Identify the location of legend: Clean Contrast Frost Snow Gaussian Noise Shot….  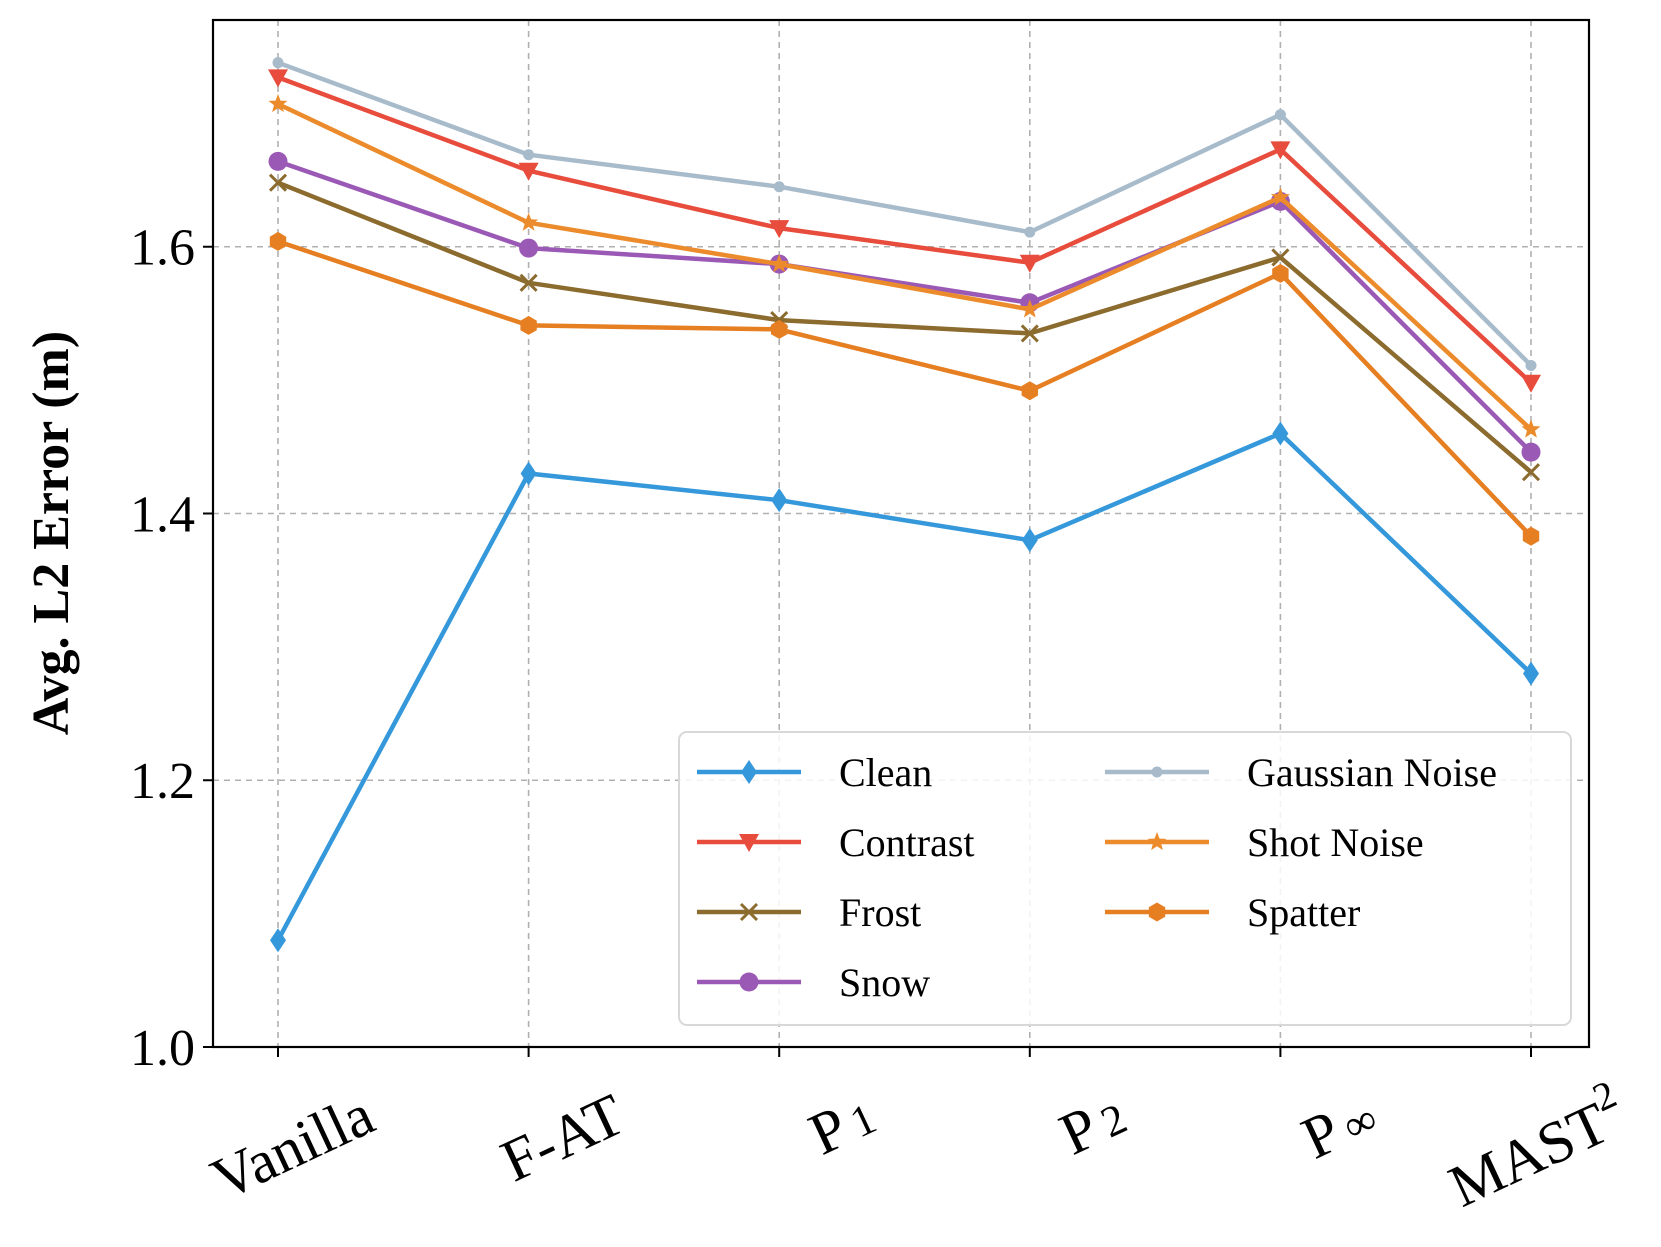
(1125, 878).